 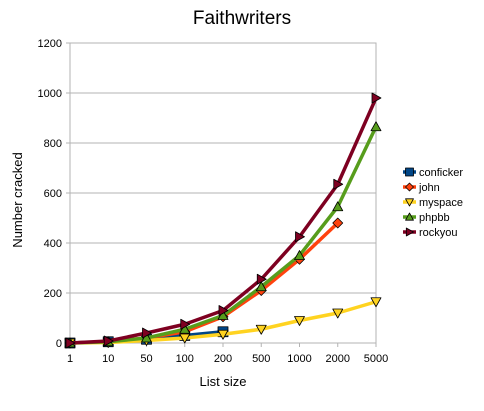 What do you see at coordinates (409, 232) in the screenshot?
I see `legend-marker-rockyou` at bounding box center [409, 232].